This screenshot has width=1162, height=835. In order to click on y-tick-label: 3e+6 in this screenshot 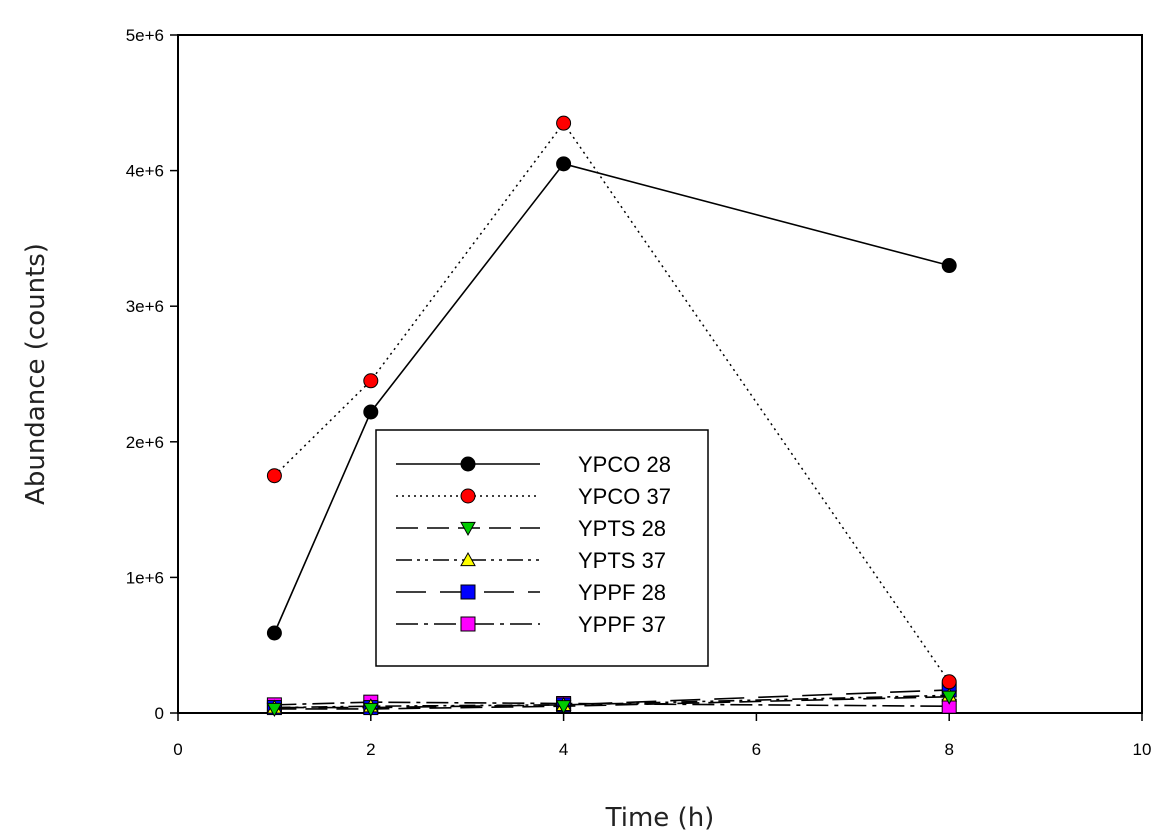, I will do `click(145, 306)`.